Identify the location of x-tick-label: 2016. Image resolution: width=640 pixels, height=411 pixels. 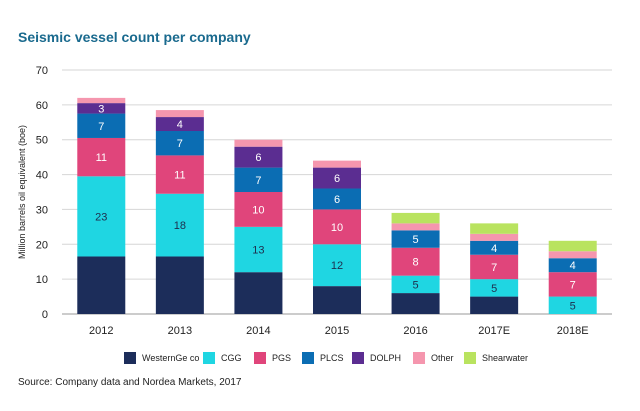
(415, 331).